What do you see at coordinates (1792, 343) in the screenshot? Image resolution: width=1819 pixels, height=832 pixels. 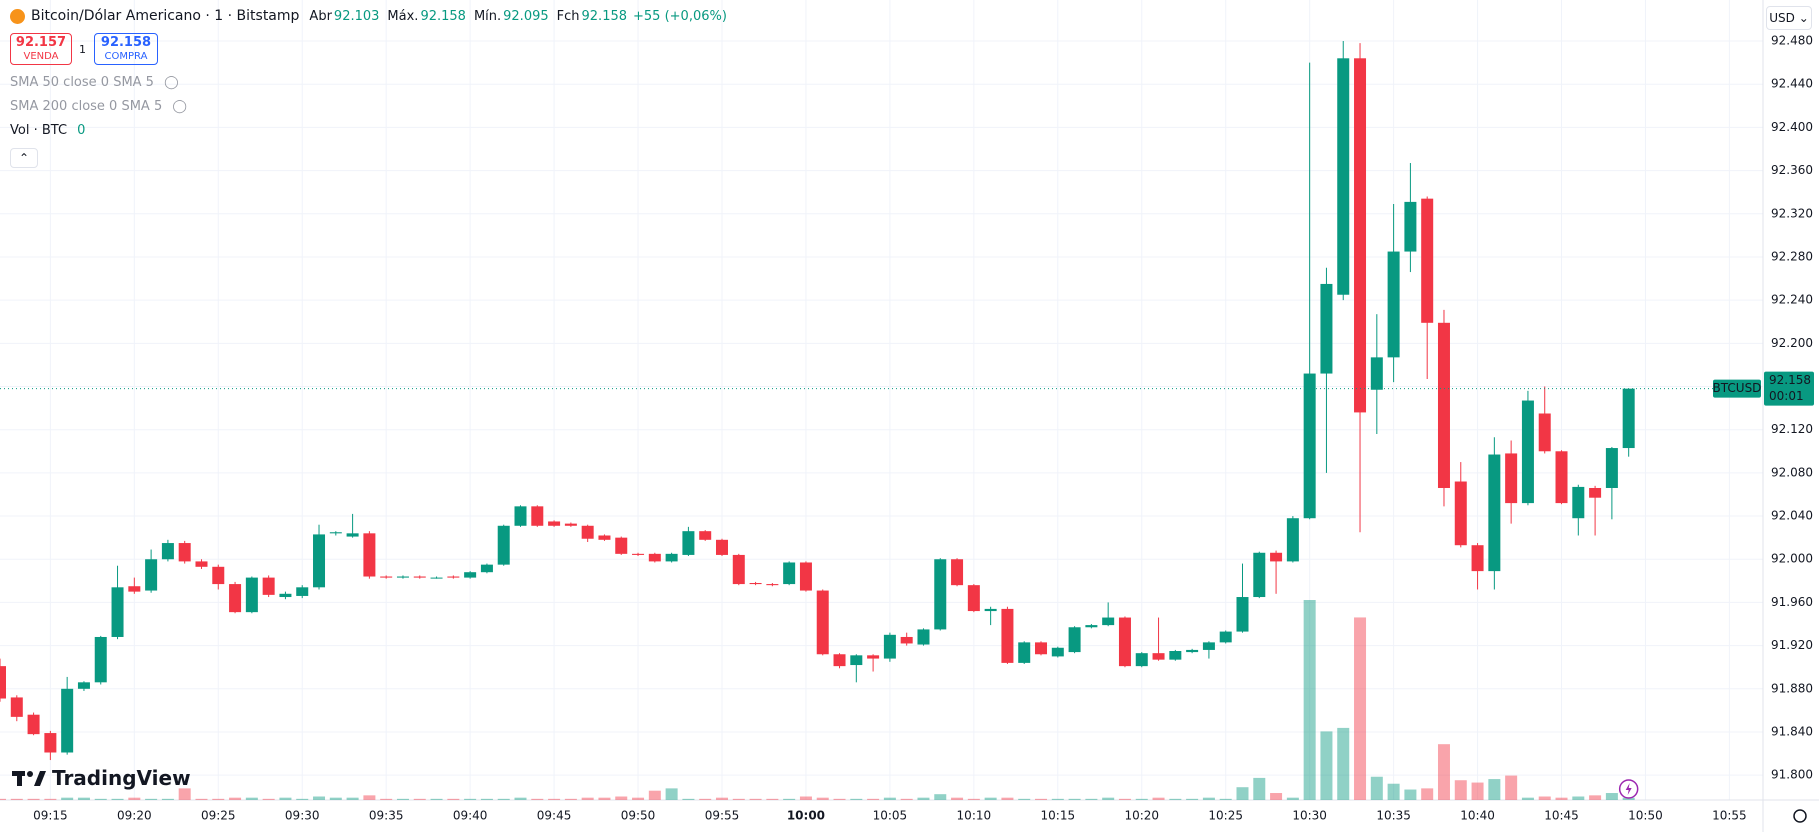 I see `y-tick-label: 92.200` at bounding box center [1792, 343].